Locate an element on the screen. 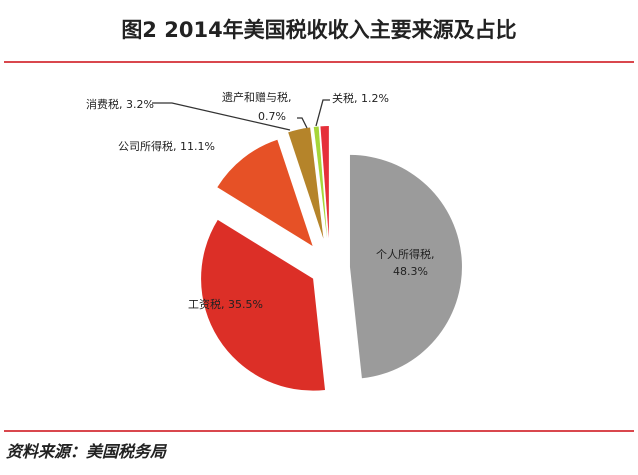  pie-slice-corporate is located at coordinates (265, 193).